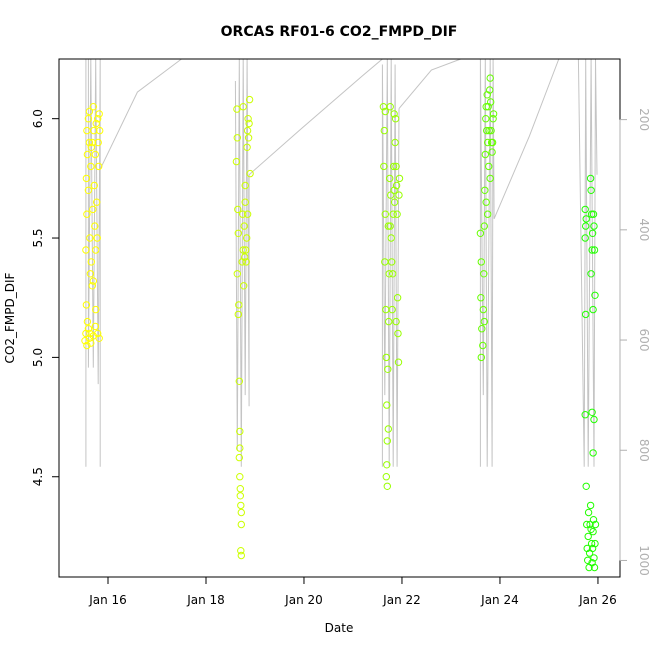  Describe the element at coordinates (205, 600) in the screenshot. I see `x-tick-label-1: Jan 18` at that location.